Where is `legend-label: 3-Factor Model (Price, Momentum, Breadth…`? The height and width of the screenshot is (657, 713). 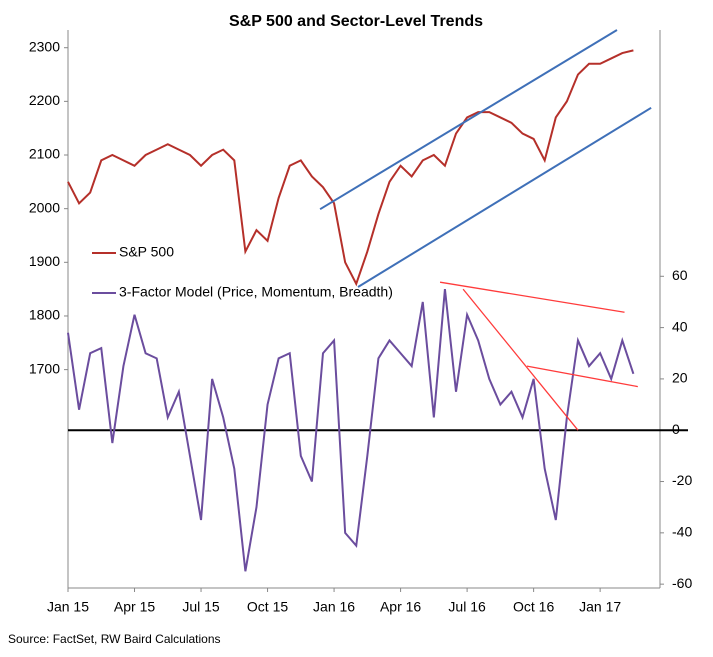
legend-label: 3-Factor Model (Price, Momentum, Breadth… is located at coordinates (256, 292).